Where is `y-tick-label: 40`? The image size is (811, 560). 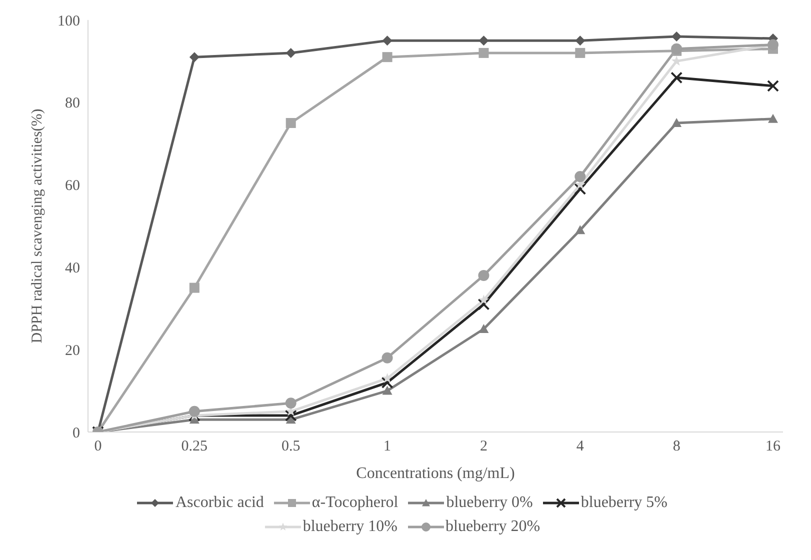
y-tick-label: 40 is located at coordinates (72, 268).